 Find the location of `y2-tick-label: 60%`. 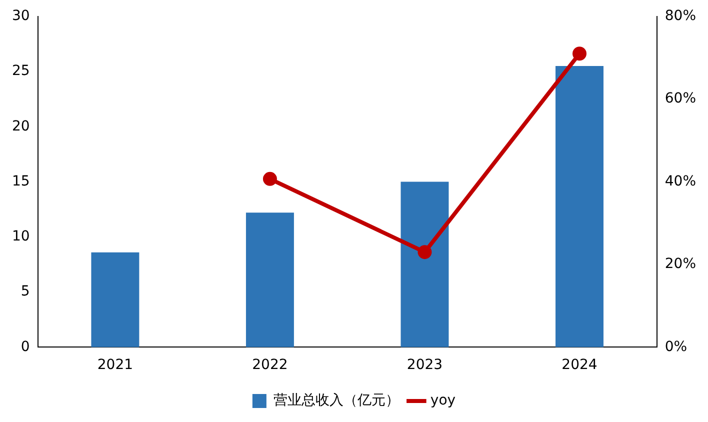

y2-tick-label: 60% is located at coordinates (680, 98).